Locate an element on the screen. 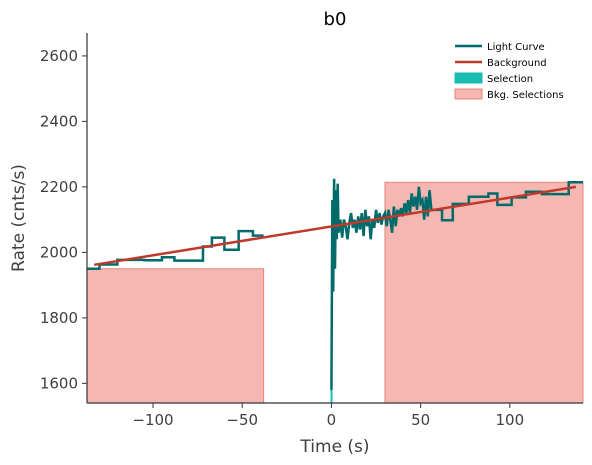 Image resolution: width=592 pixels, height=465 pixels. chart-title: b0 is located at coordinates (335, 19).